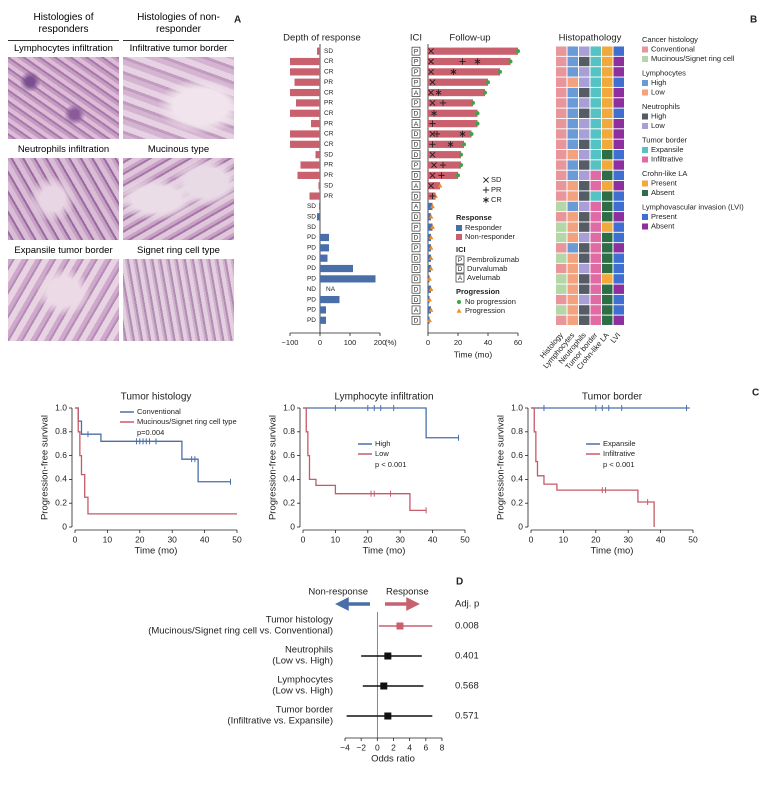  Describe the element at coordinates (365, 459) in the screenshot. I see `survival-curve` at that location.